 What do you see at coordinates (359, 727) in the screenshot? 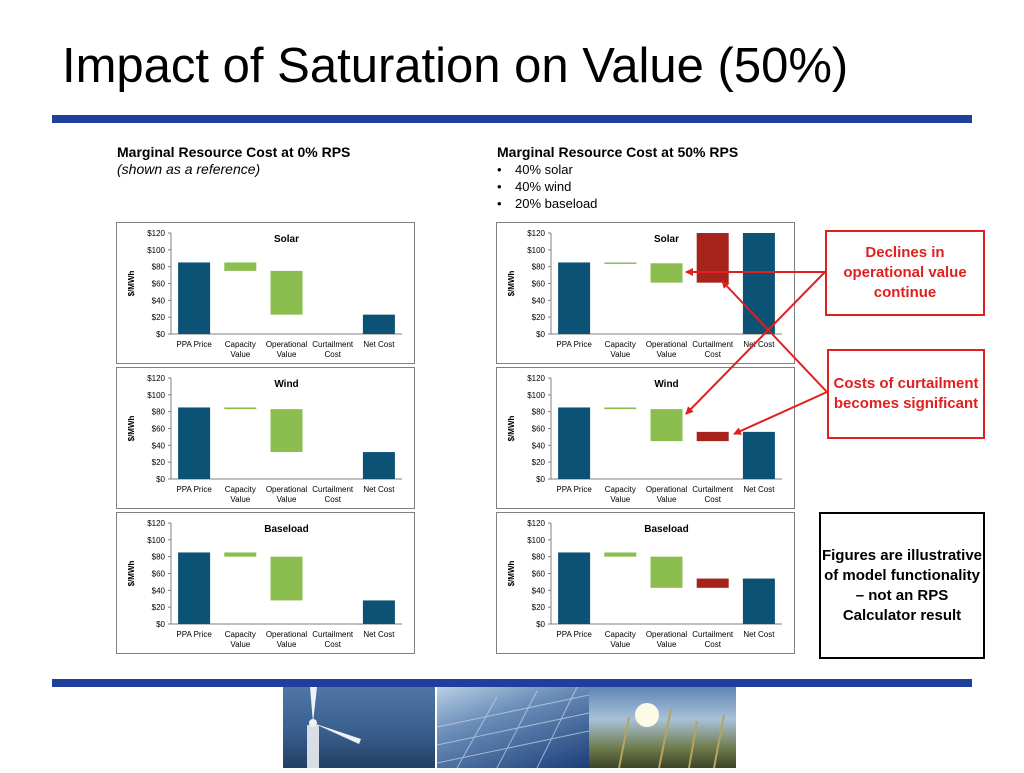
I see `wind-turbine-photo` at bounding box center [359, 727].